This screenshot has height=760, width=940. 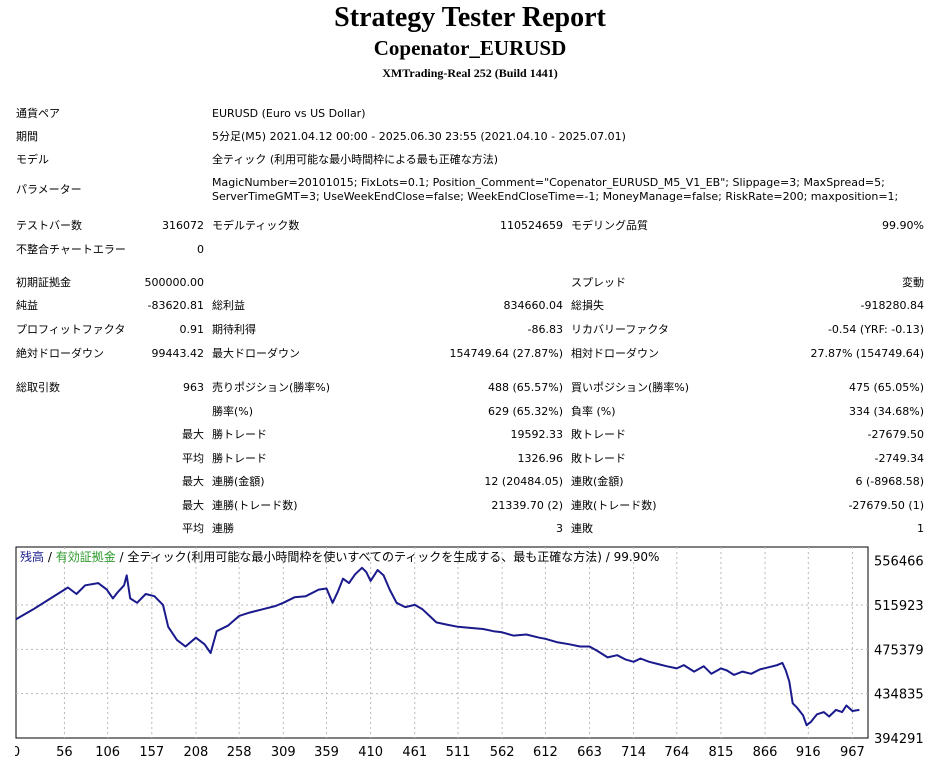 What do you see at coordinates (899, 562) in the screenshot?
I see `y-tick-label: 556466` at bounding box center [899, 562].